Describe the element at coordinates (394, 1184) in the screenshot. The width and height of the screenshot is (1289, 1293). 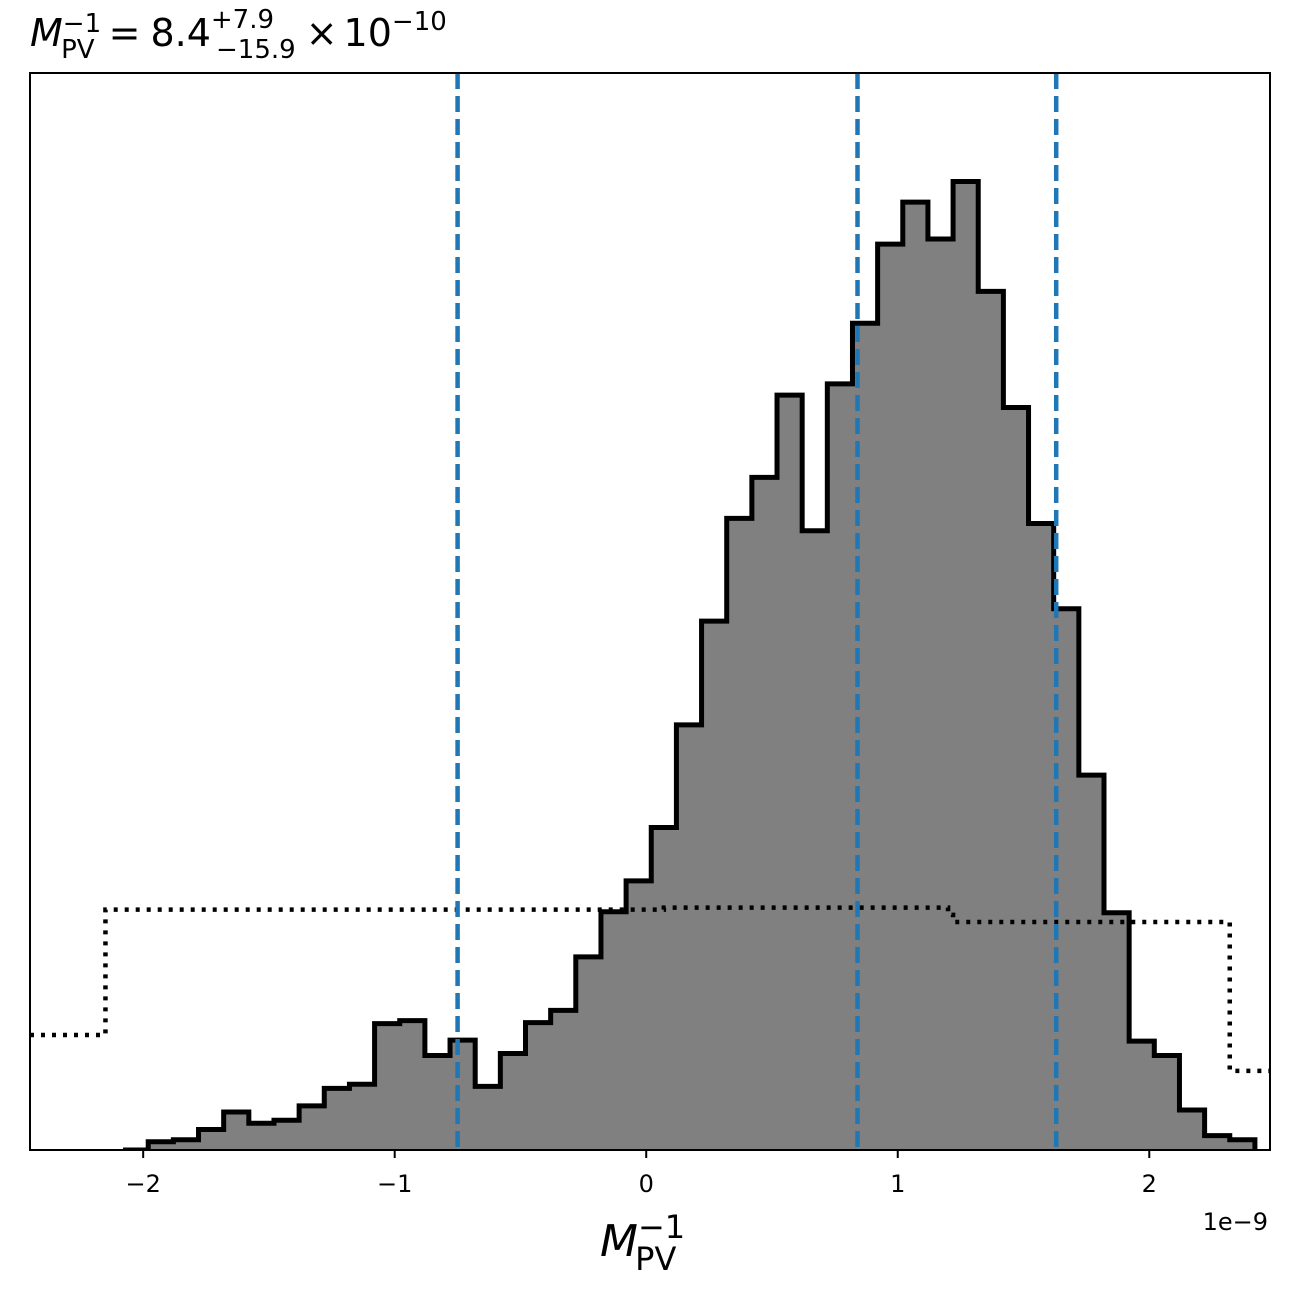
I see `x-tick-label: −1` at that location.